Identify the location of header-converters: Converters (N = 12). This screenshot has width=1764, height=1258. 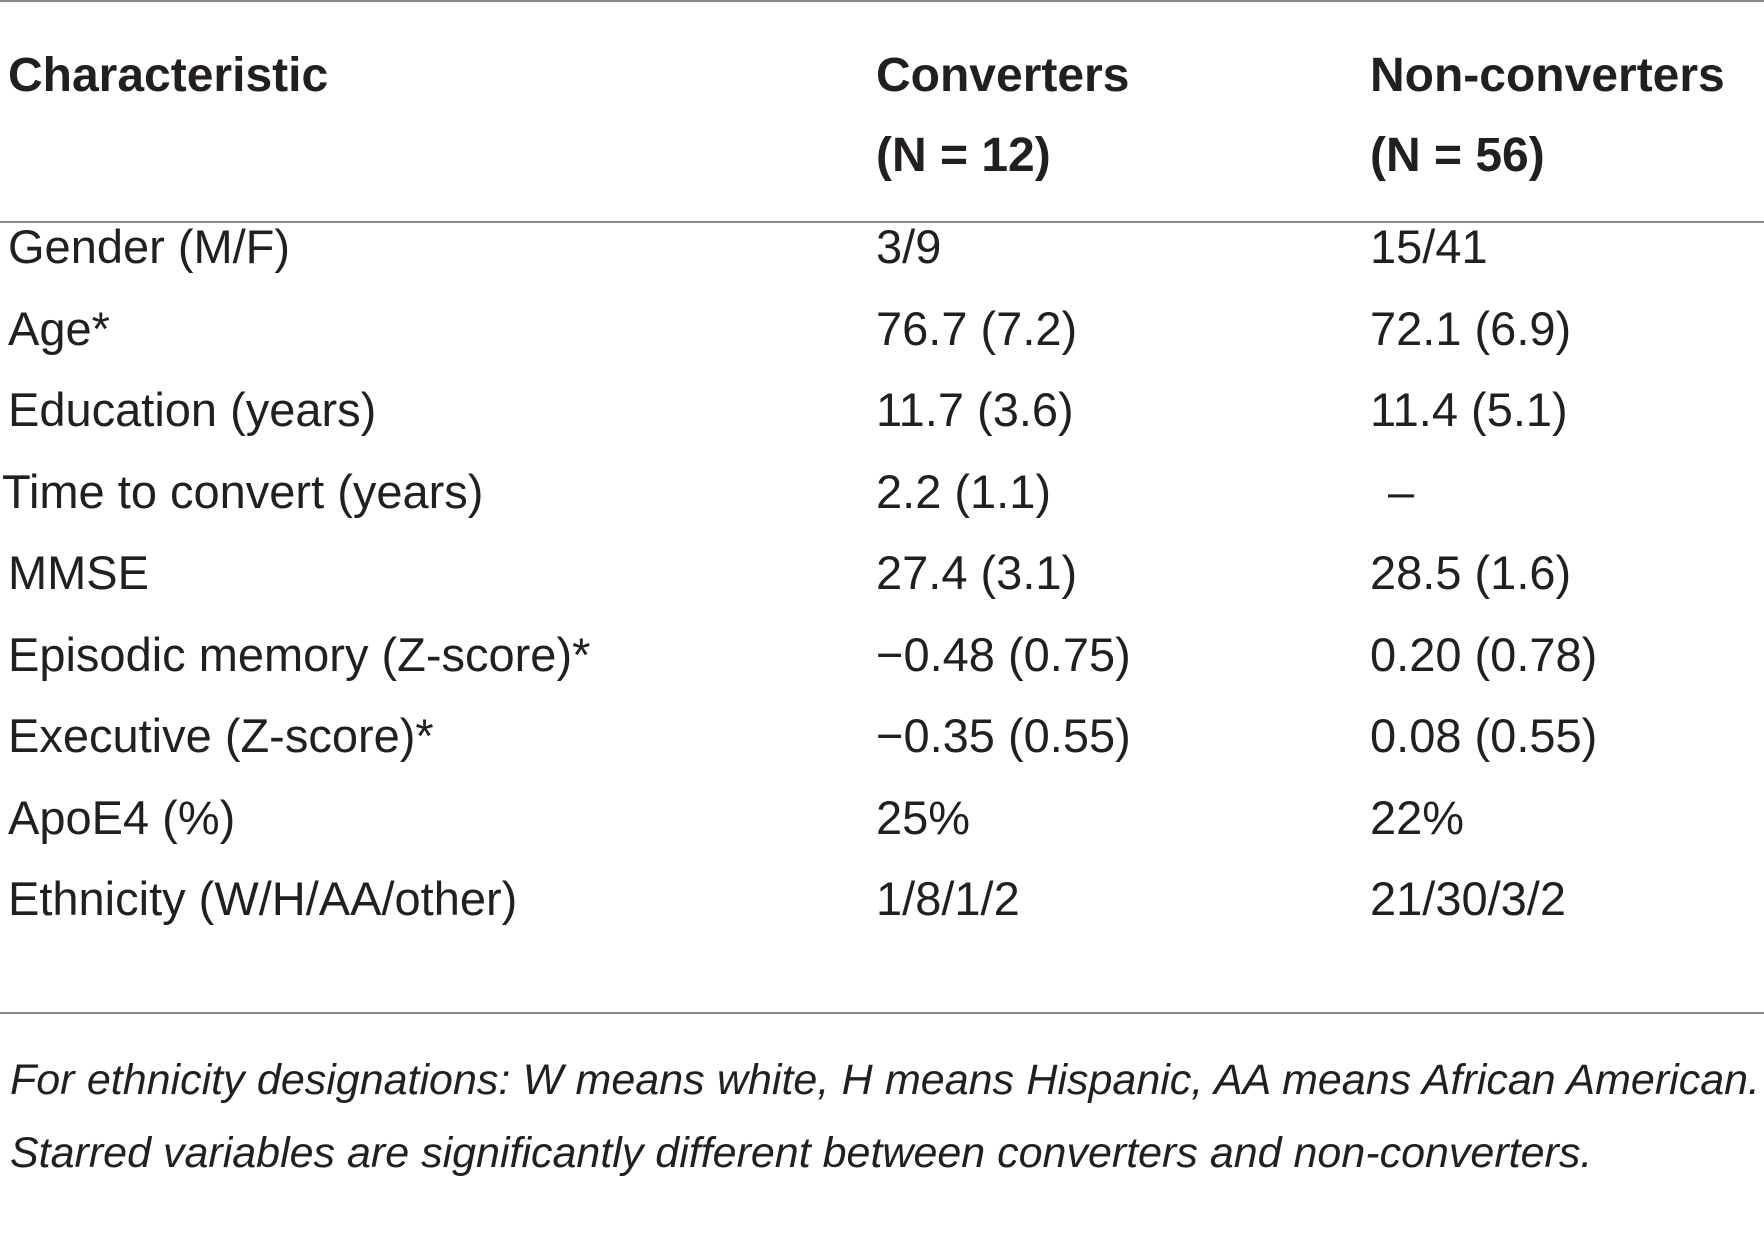
(1002, 116).